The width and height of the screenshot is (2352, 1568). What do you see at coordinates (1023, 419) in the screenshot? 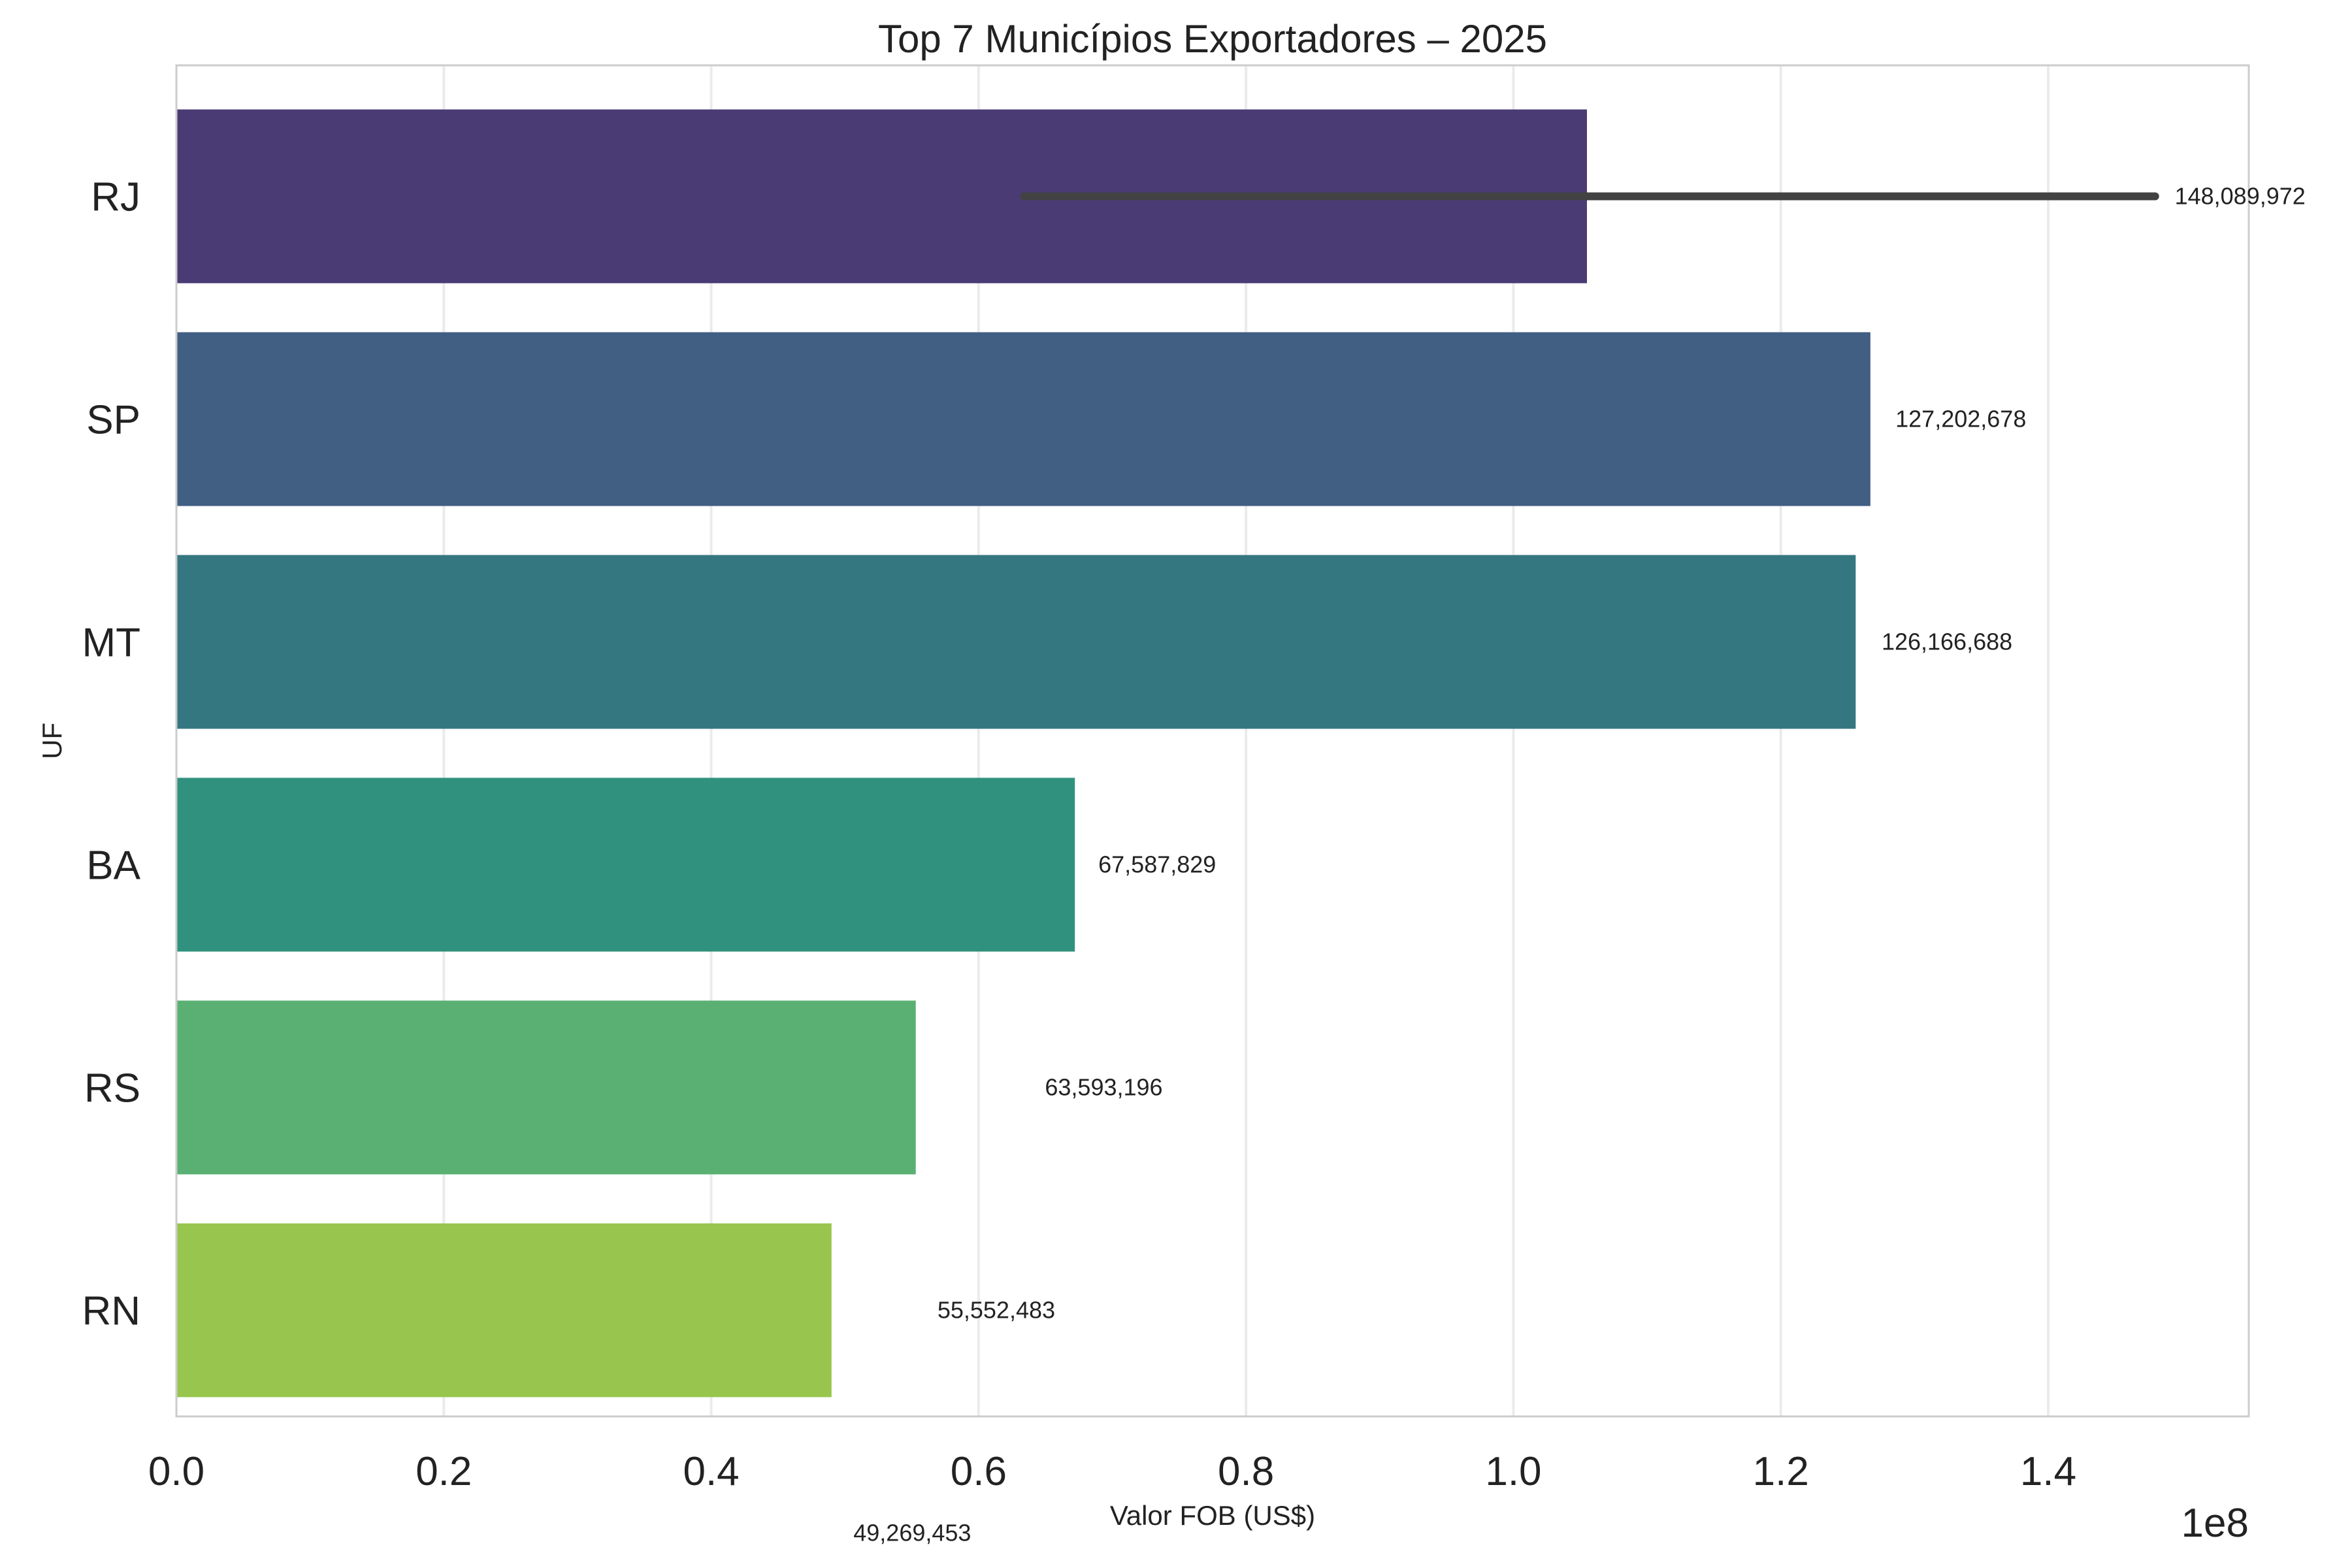
I see `bar-sp` at bounding box center [1023, 419].